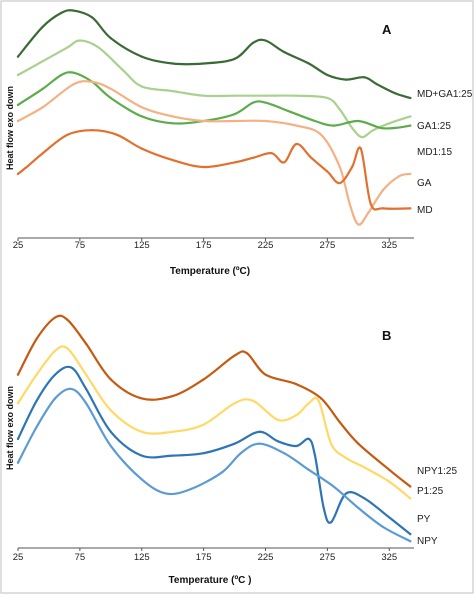 The height and width of the screenshot is (594, 474). What do you see at coordinates (204, 557) in the screenshot?
I see `x-tick-label: 175` at bounding box center [204, 557].